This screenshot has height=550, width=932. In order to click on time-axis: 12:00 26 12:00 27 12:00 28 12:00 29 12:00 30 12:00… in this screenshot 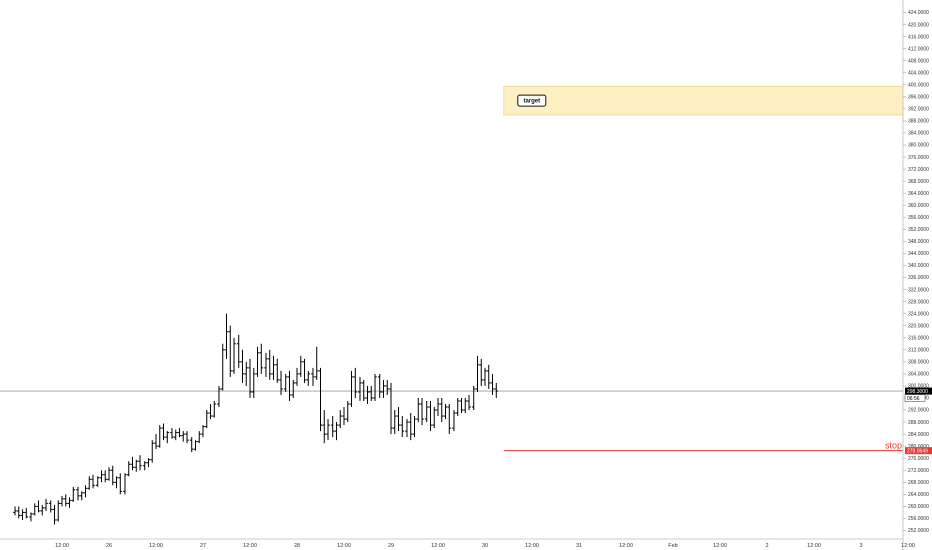, I will do `click(457, 543)`.